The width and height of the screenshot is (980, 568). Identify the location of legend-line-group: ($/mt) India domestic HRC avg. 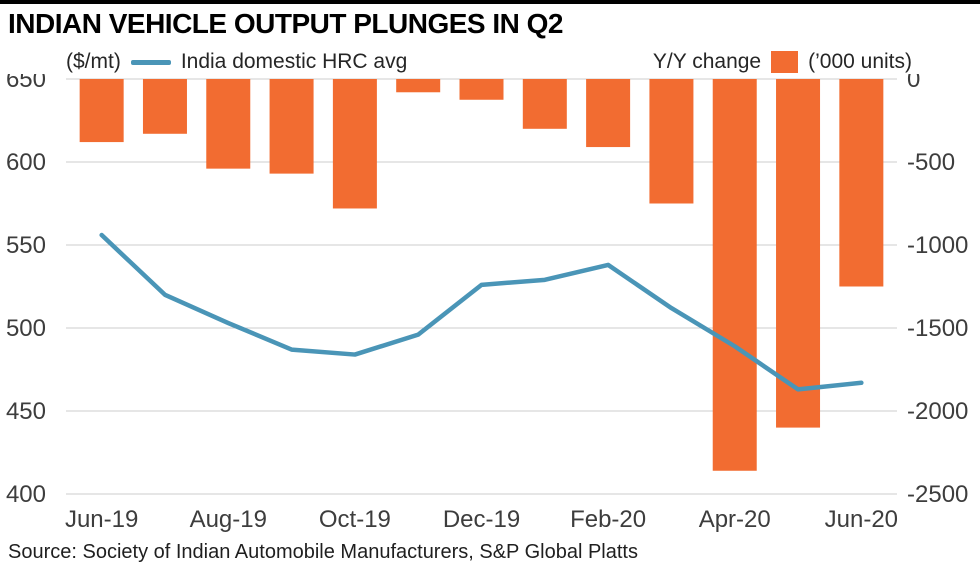
(236, 62).